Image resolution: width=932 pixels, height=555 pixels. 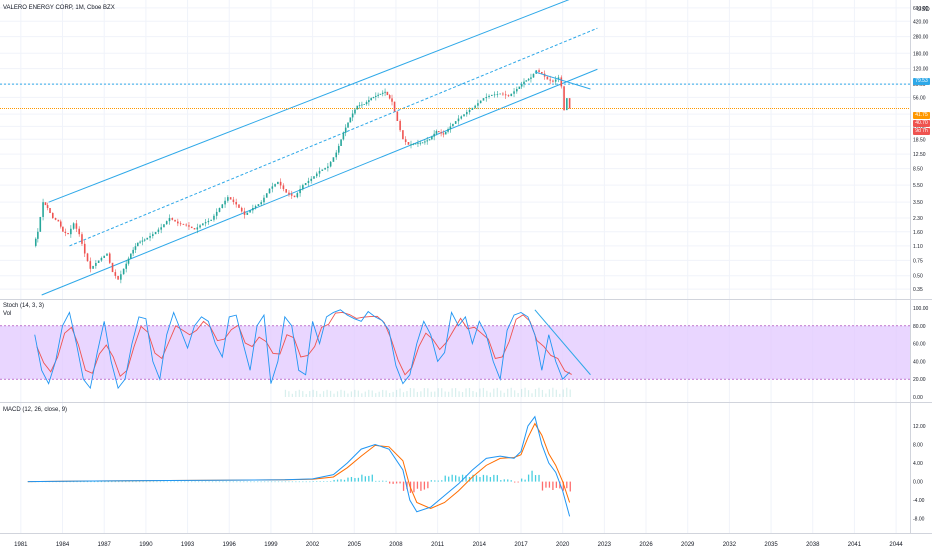 I want to click on time-tick-label: 1987, so click(x=105, y=545).